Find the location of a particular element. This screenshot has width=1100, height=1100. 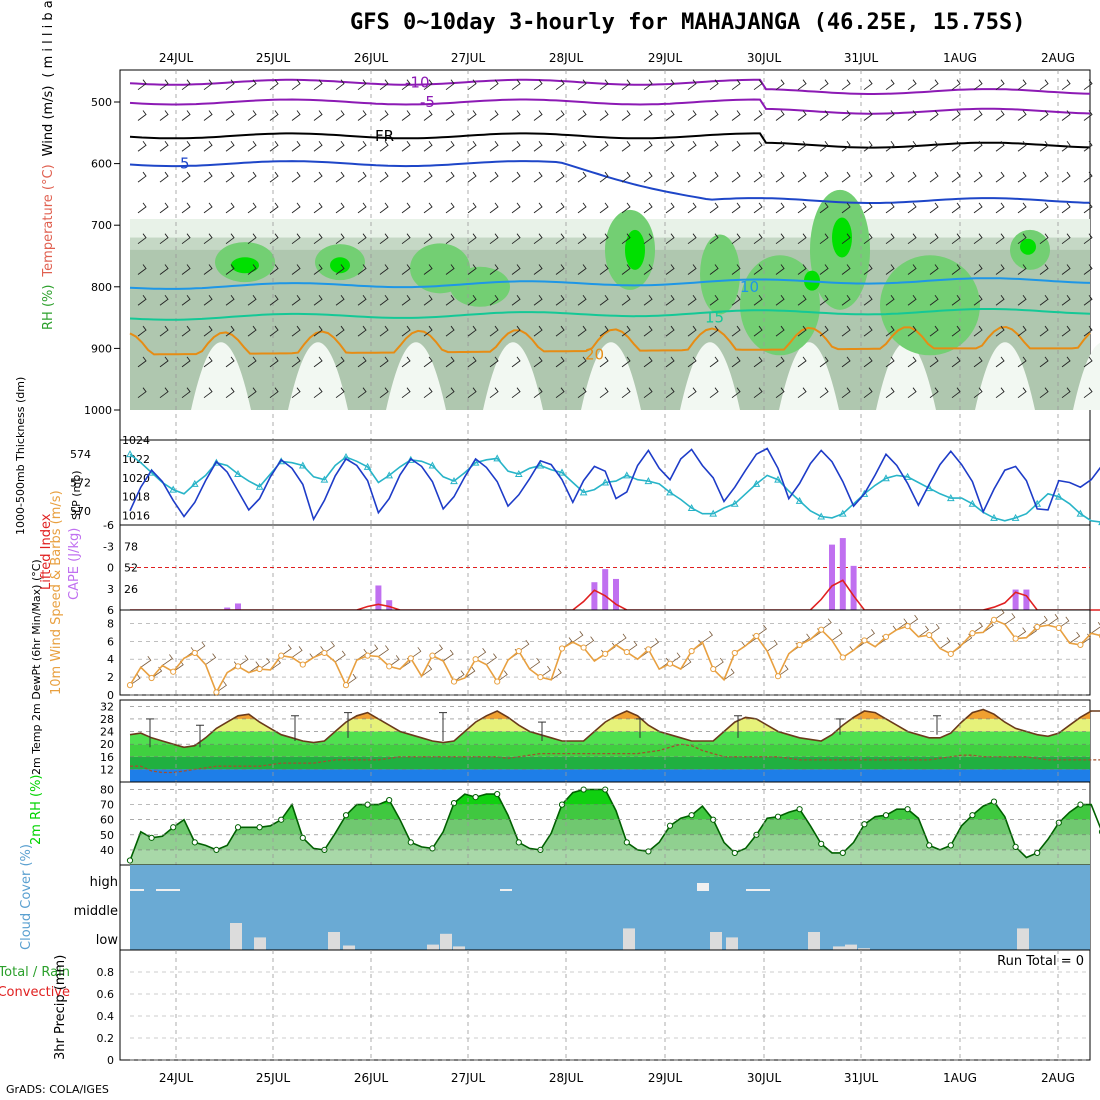

upper-y-tick-label: 500 is located at coordinates (101, 102).